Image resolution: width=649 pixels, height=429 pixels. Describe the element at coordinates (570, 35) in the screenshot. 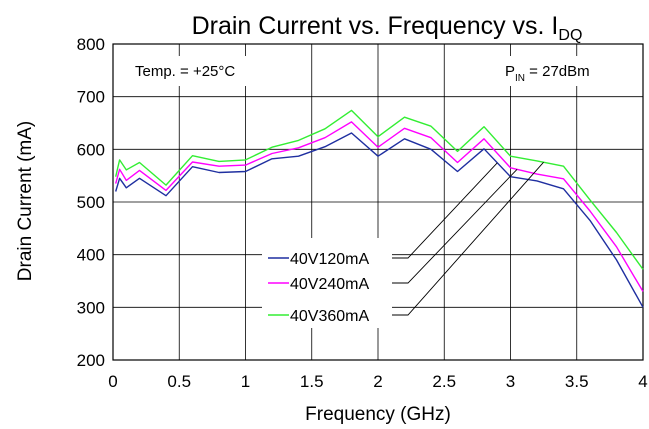

I see `chart-title-subscript: DQ` at that location.